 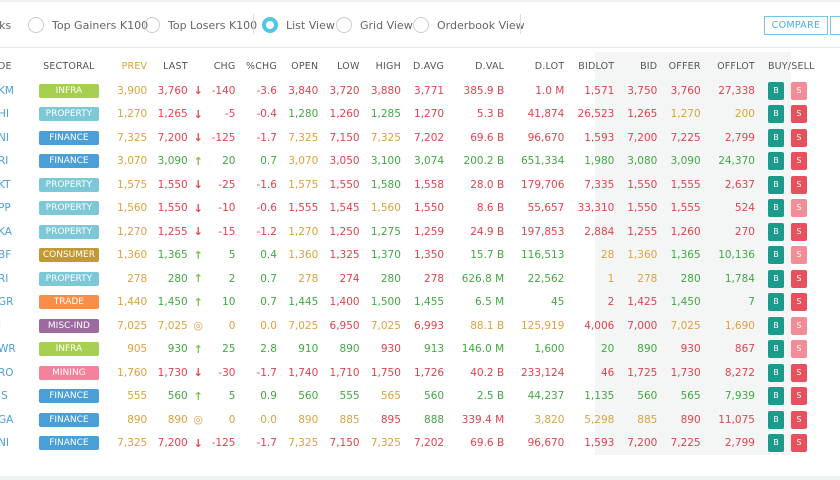 What do you see at coordinates (739, 184) in the screenshot?
I see `off-lot-cell: 2,637` at bounding box center [739, 184].